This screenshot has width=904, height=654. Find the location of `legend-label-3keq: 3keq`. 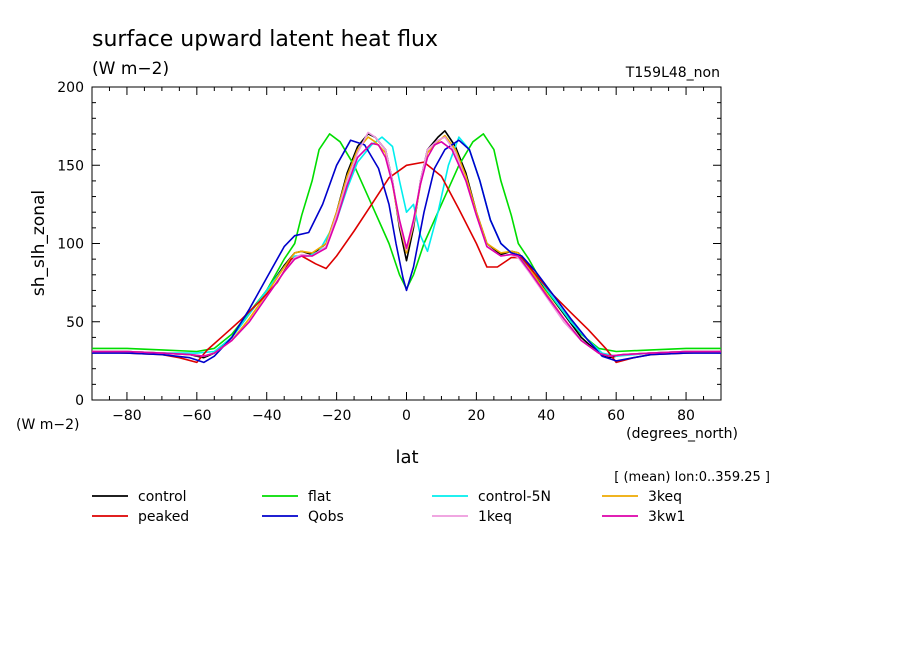

legend-label-3keq: 3keq is located at coordinates (665, 497).